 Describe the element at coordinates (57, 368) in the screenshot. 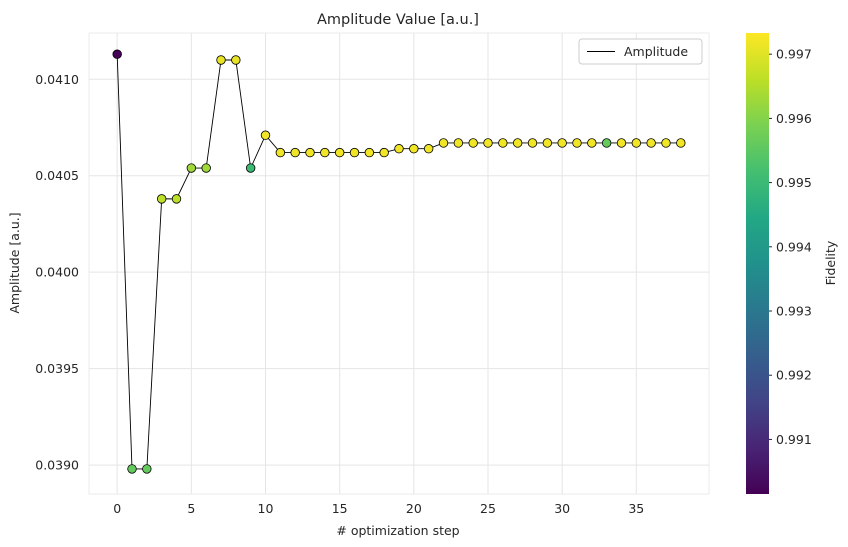

I see `y-tick-label: 0.0395` at that location.